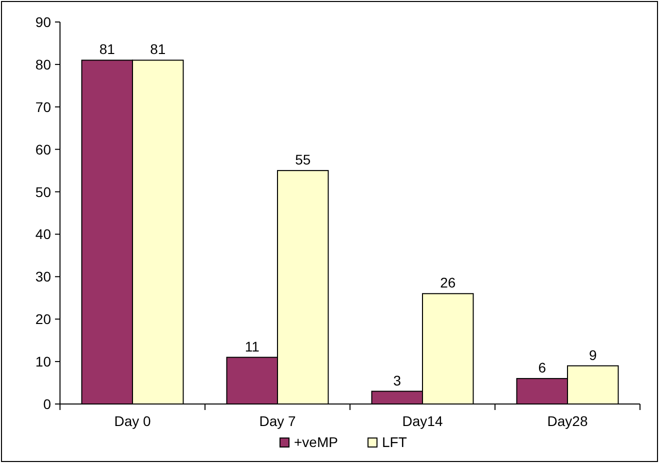 The image size is (659, 463). What do you see at coordinates (448, 282) in the screenshot?
I see `data-label: 26` at bounding box center [448, 282].